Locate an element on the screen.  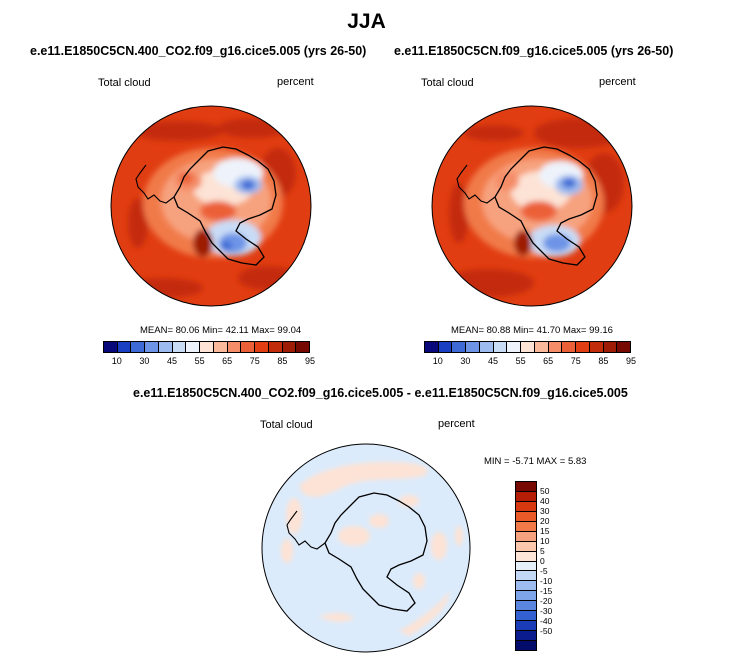
diff-max-label: MAX = is located at coordinates (551, 461).